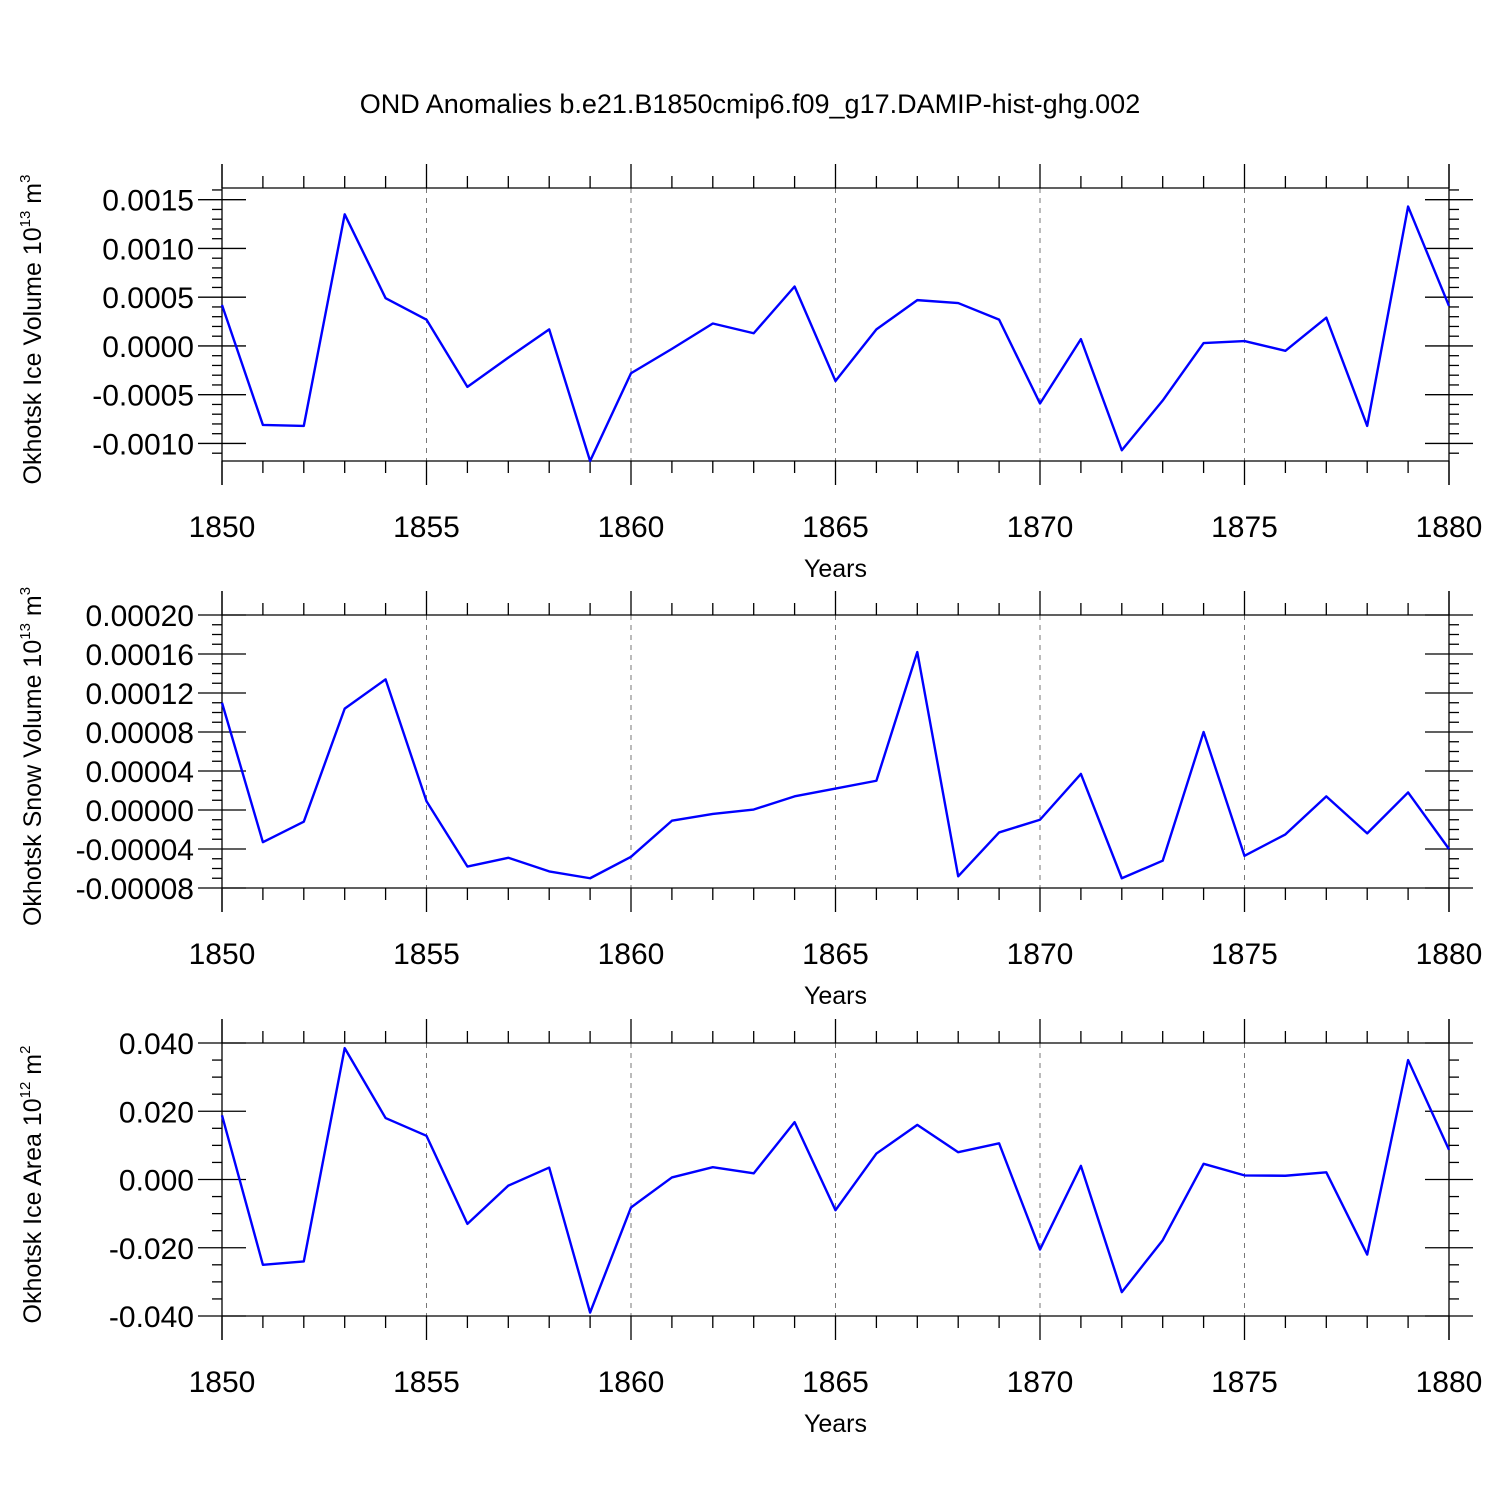 The width and height of the screenshot is (1500, 1500). What do you see at coordinates (148, 298) in the screenshot?
I see `y-tick-label: 0.0005` at bounding box center [148, 298].